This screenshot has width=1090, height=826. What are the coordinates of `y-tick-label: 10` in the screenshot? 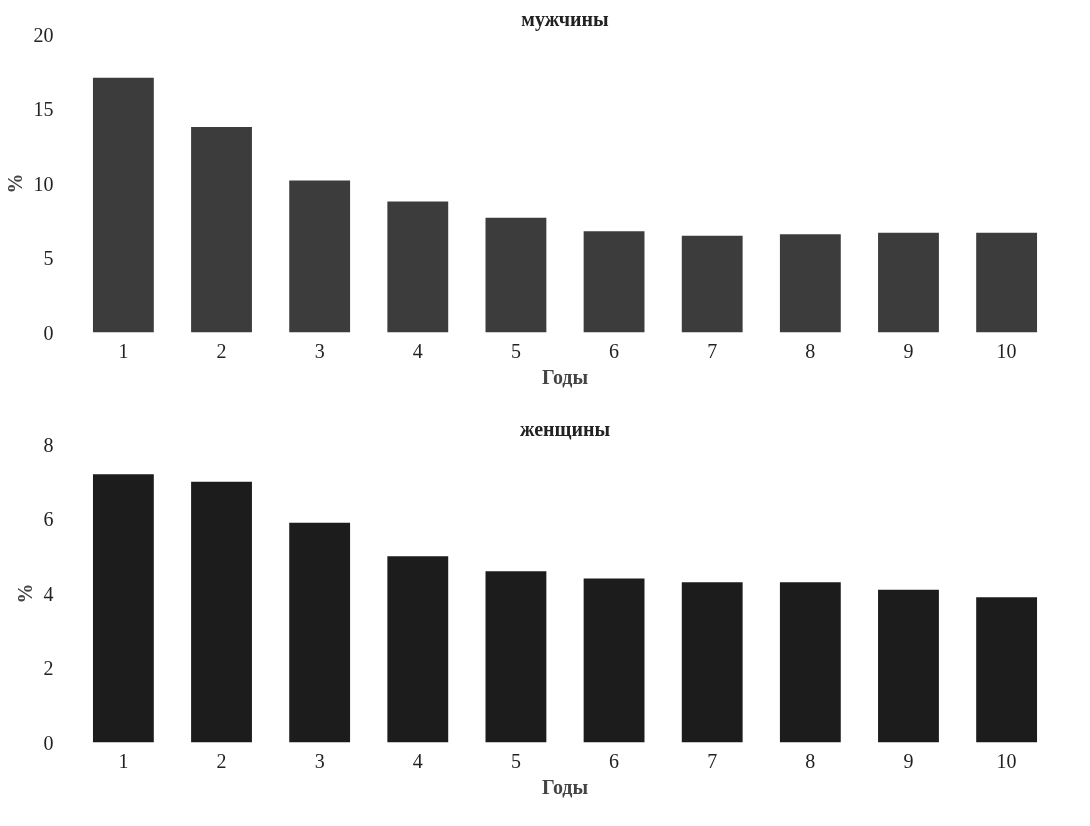 It's located at (43, 183).